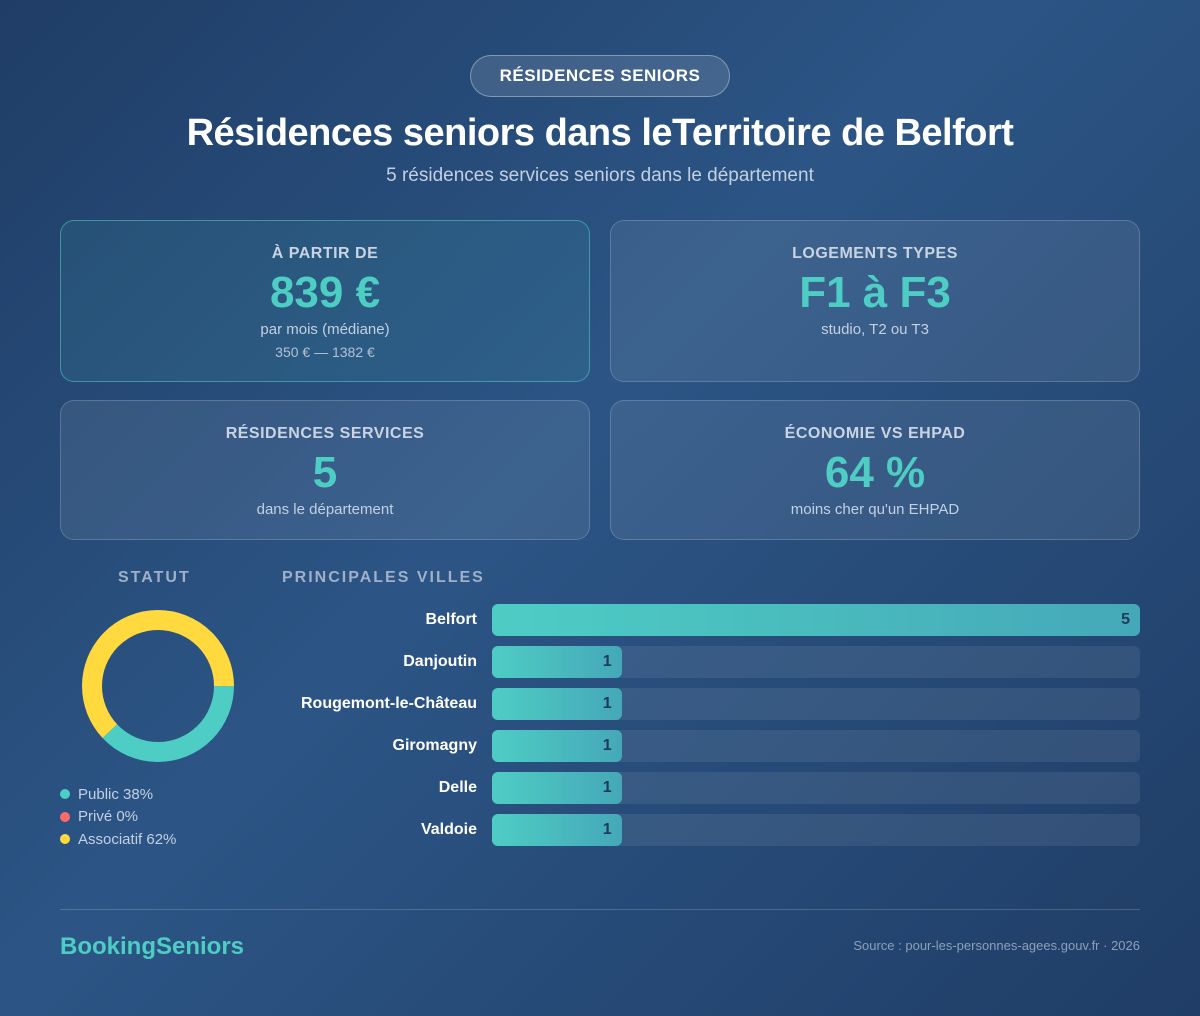  I want to click on status-donut-chart, so click(158, 686).